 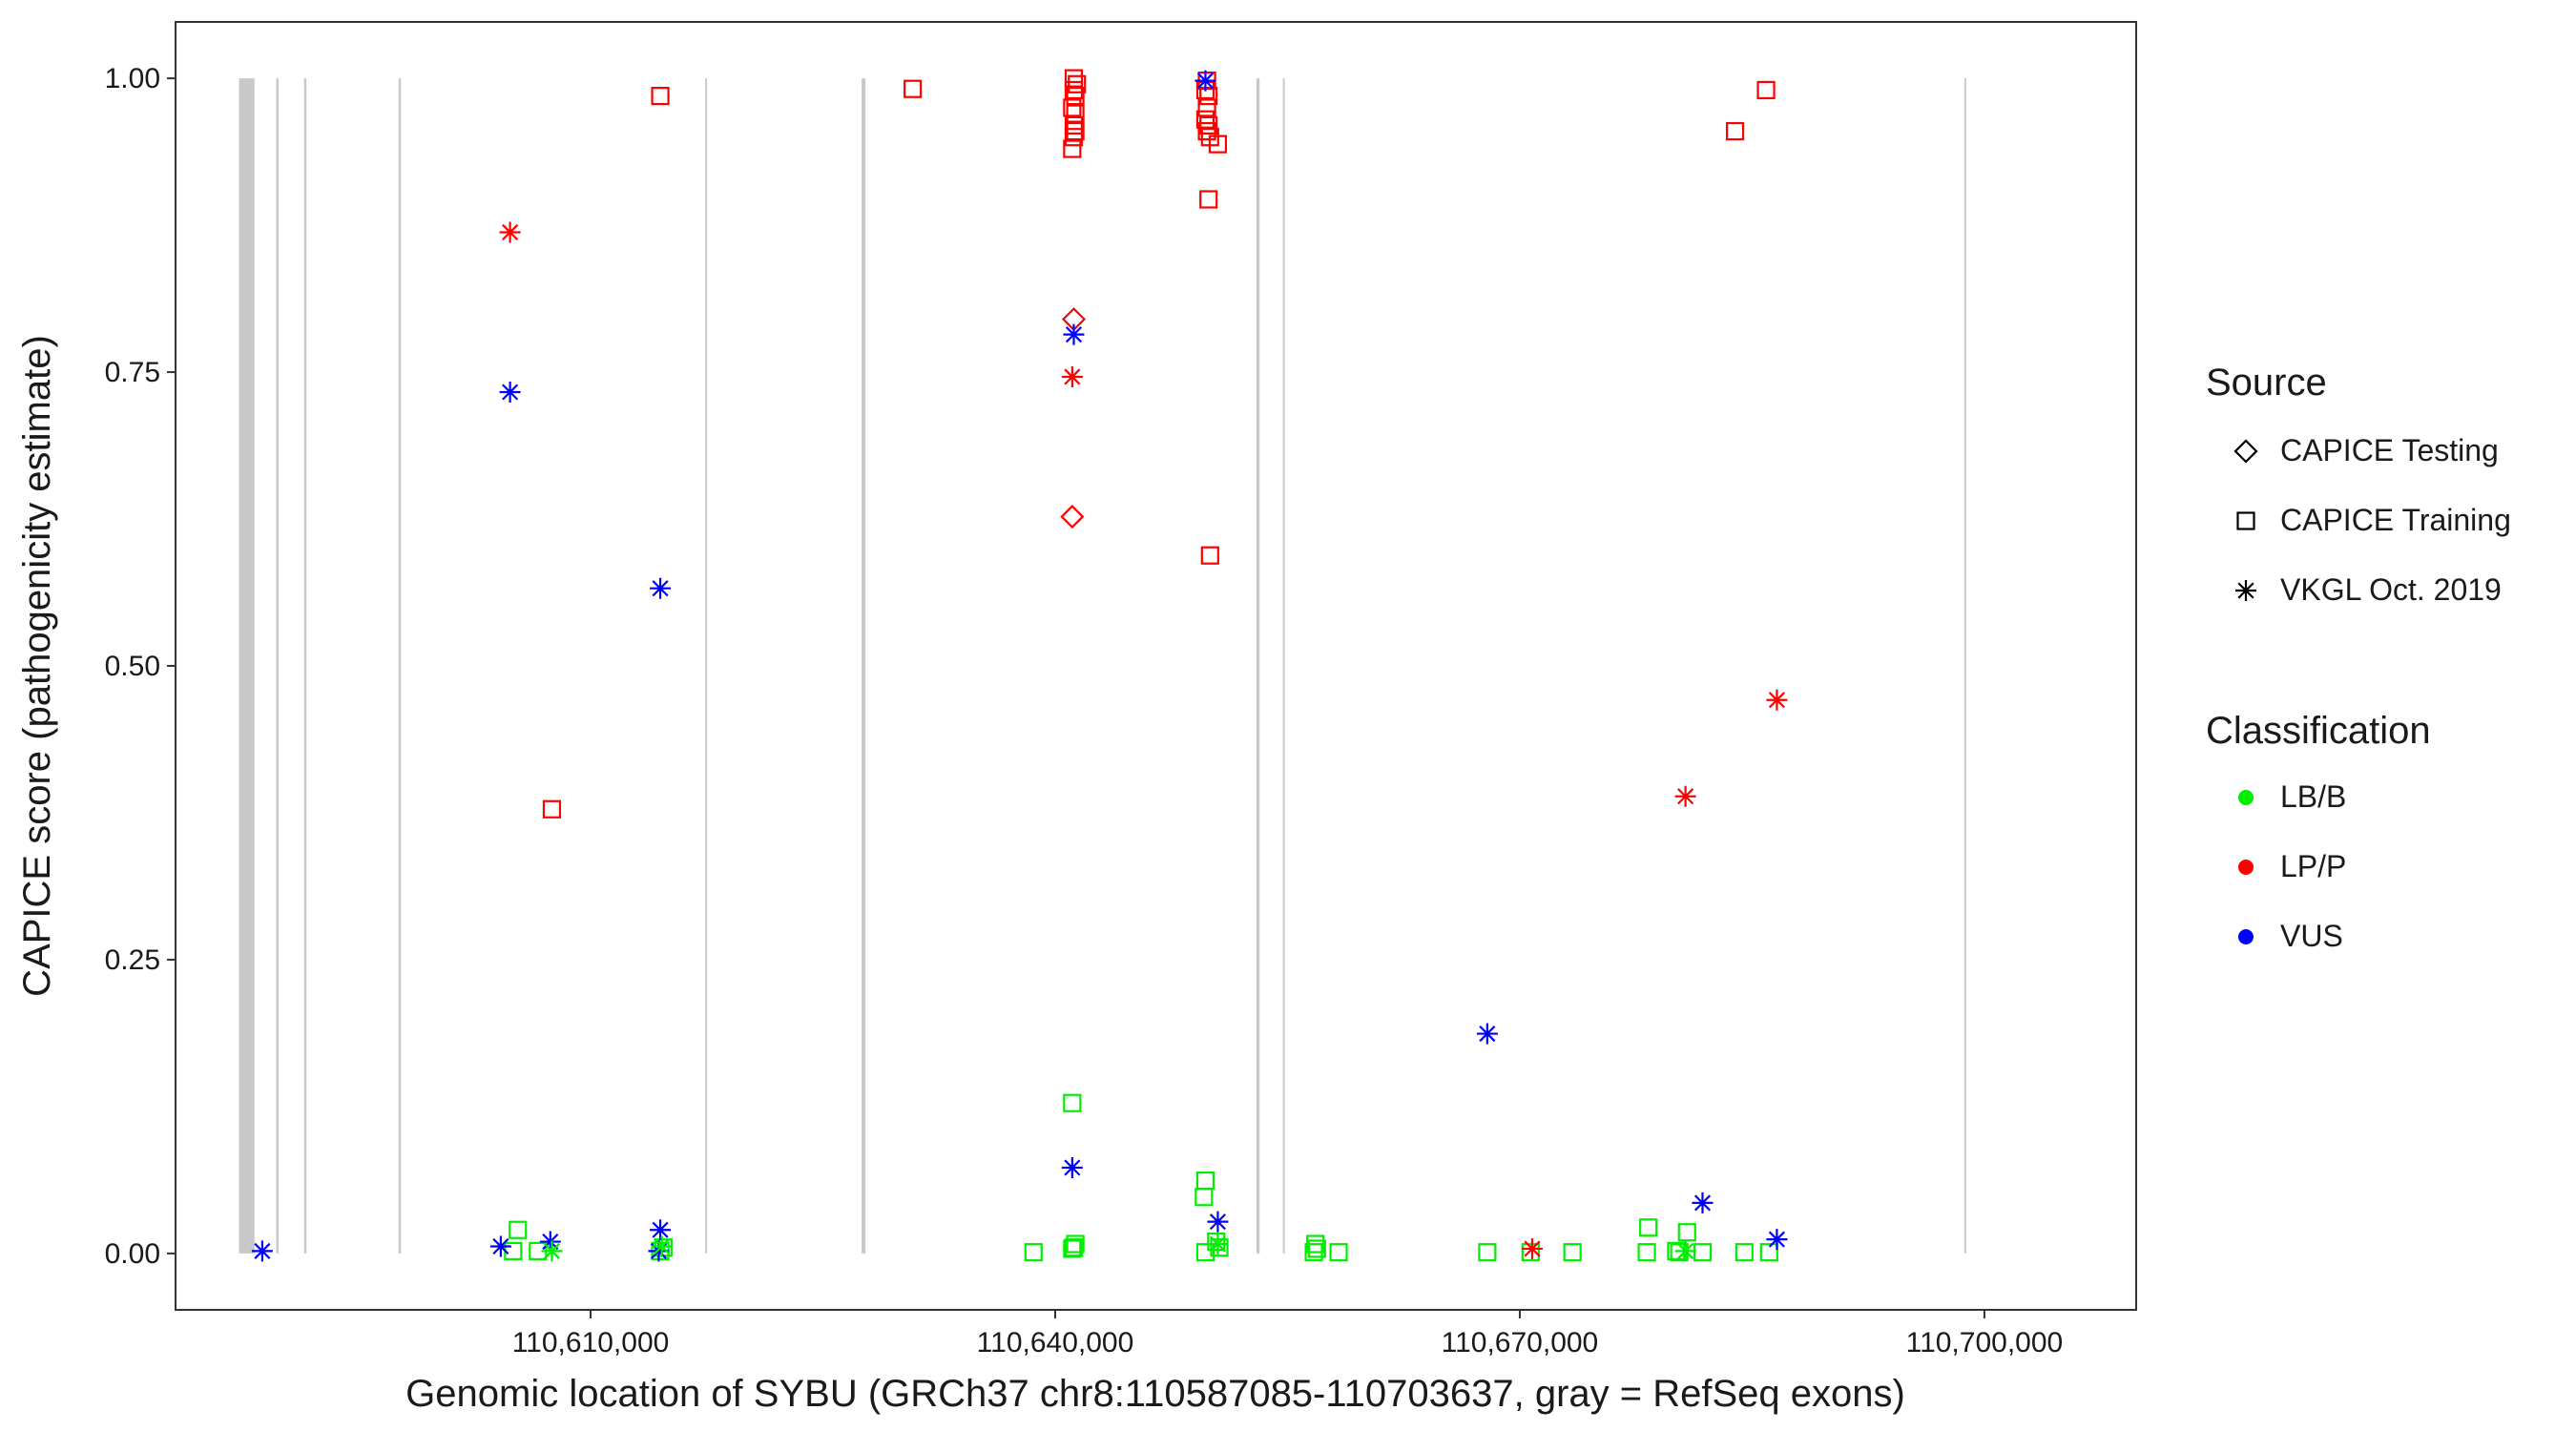 I want to click on y-tick-label: 0.25, so click(x=132, y=960).